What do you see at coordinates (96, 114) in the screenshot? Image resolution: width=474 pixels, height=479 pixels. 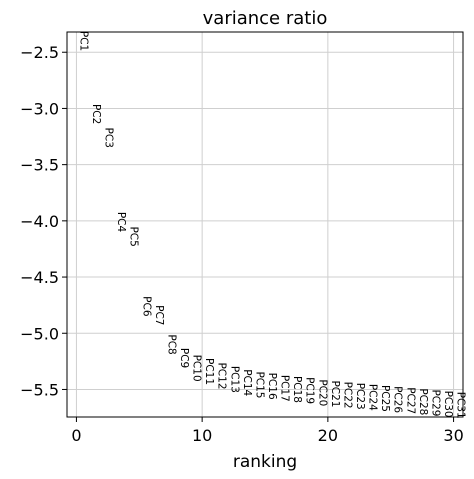 I see `pc-label: PC2` at bounding box center [96, 114].